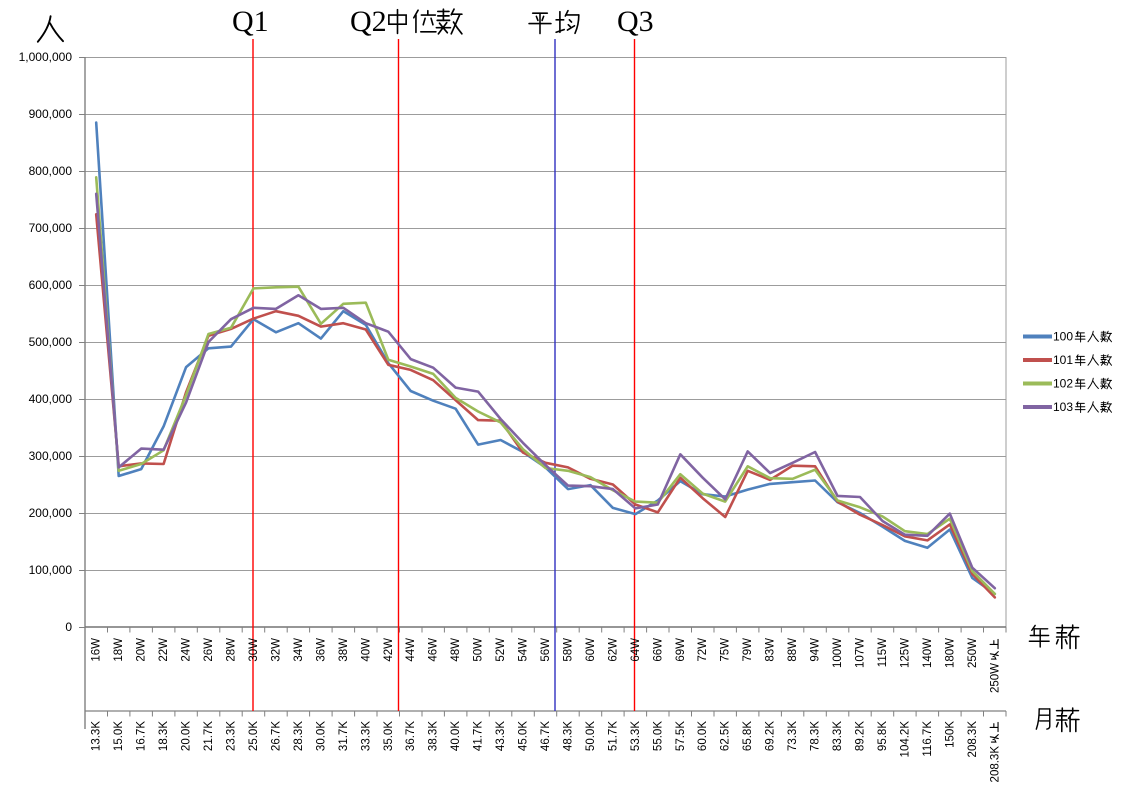 This screenshot has height=805, width=1134. Describe the element at coordinates (276, 736) in the screenshot. I see `svg-text: 26.7K` at that location.